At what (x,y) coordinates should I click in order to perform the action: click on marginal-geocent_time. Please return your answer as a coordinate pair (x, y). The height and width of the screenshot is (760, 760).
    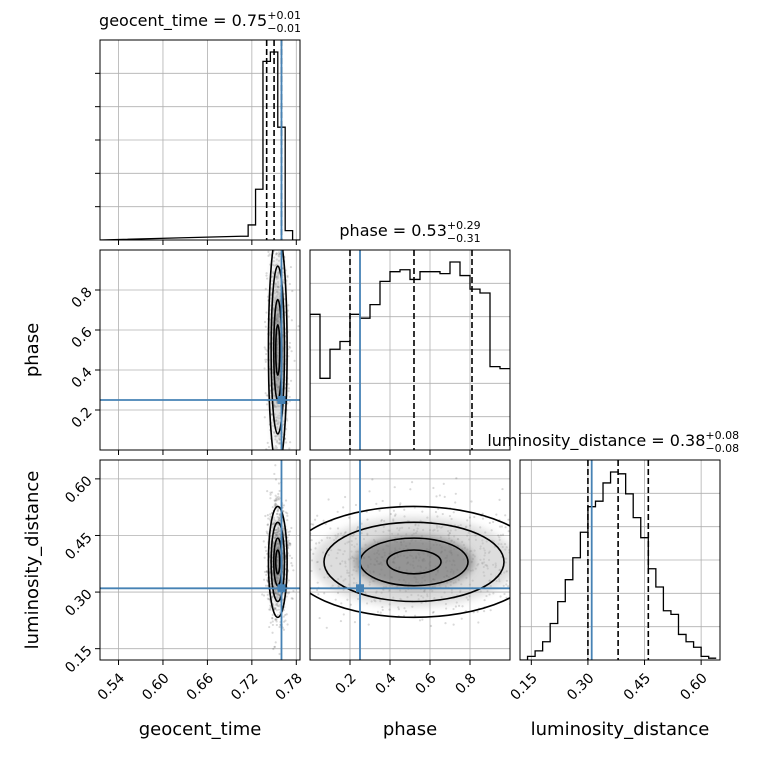
    Looking at the image, I should click on (200, 140).